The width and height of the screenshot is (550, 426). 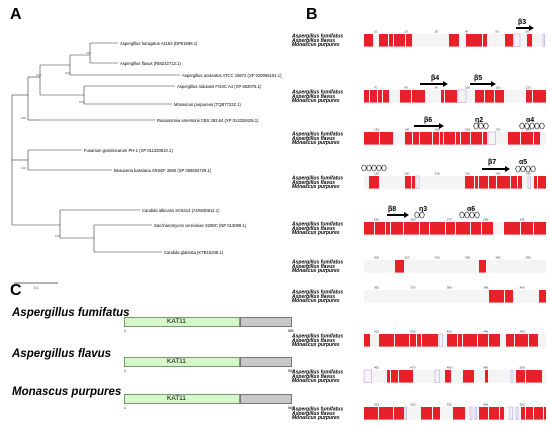 I want to click on position-number: 530, so click(x=449, y=405).